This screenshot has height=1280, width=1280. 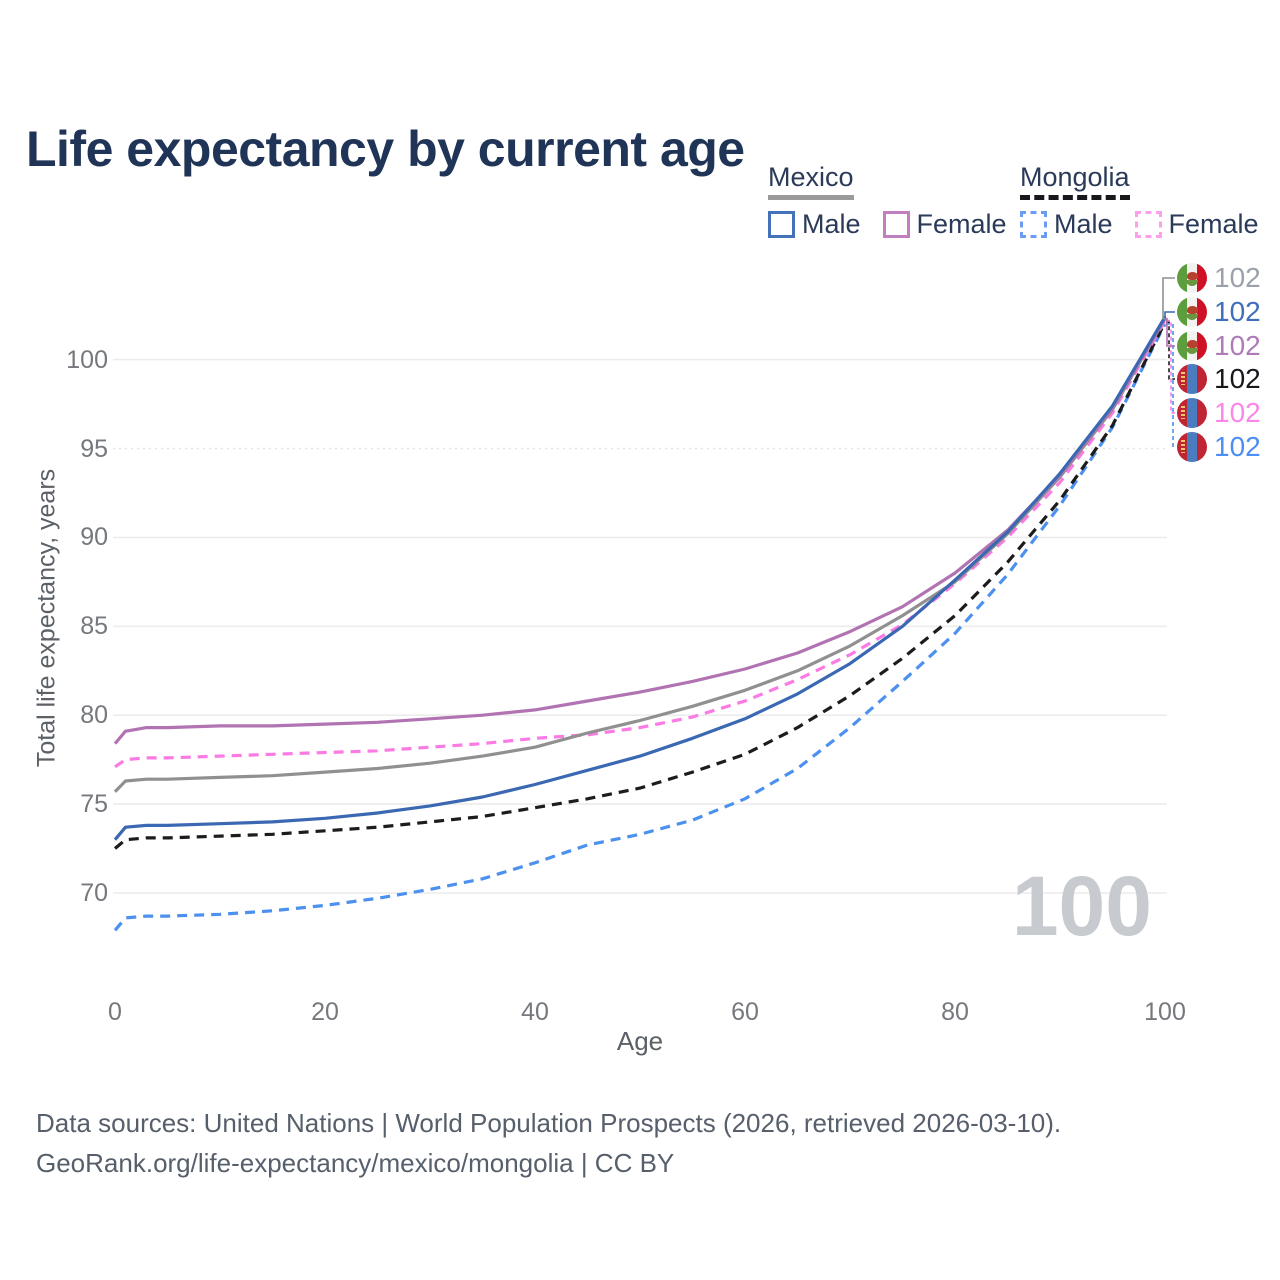 What do you see at coordinates (955, 1012) in the screenshot?
I see `x-tick-80: 80` at bounding box center [955, 1012].